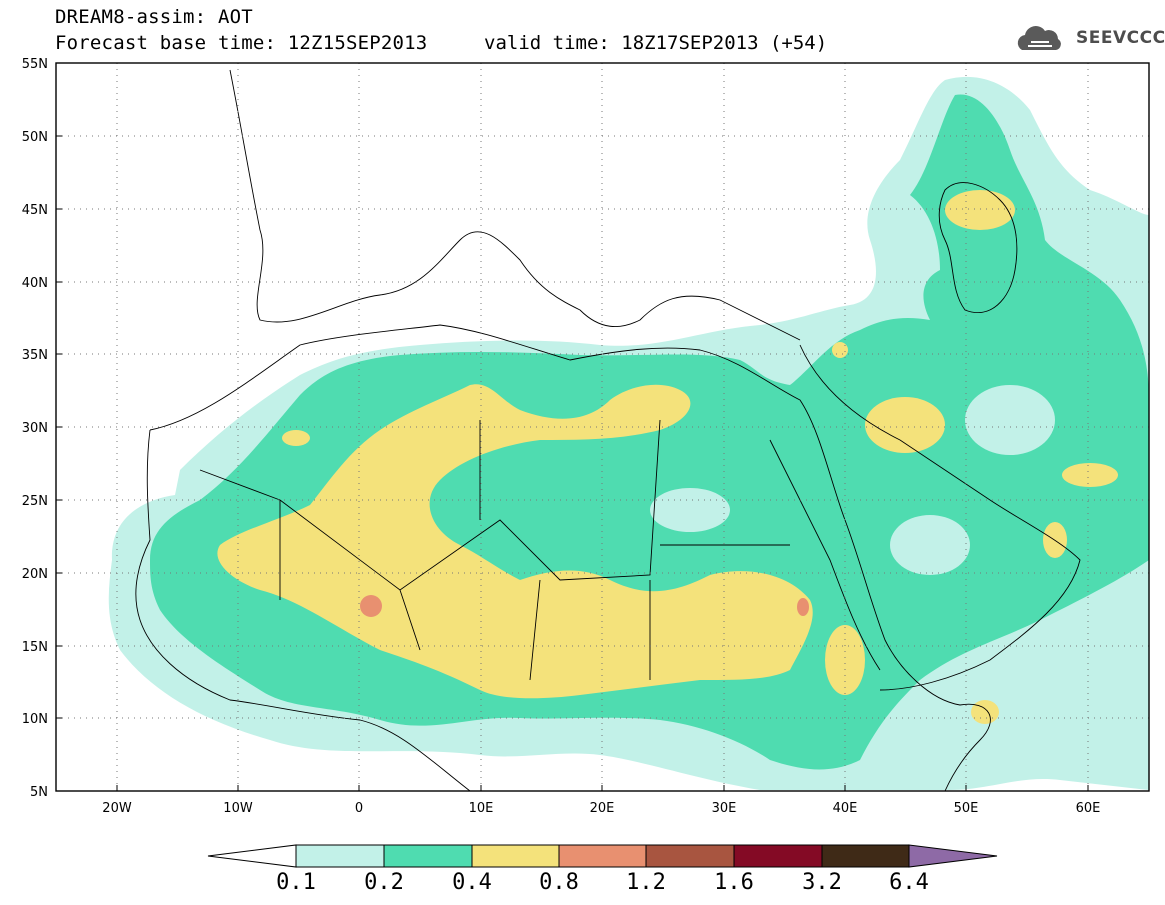  I want to click on europe-coast, so click(515, 205).